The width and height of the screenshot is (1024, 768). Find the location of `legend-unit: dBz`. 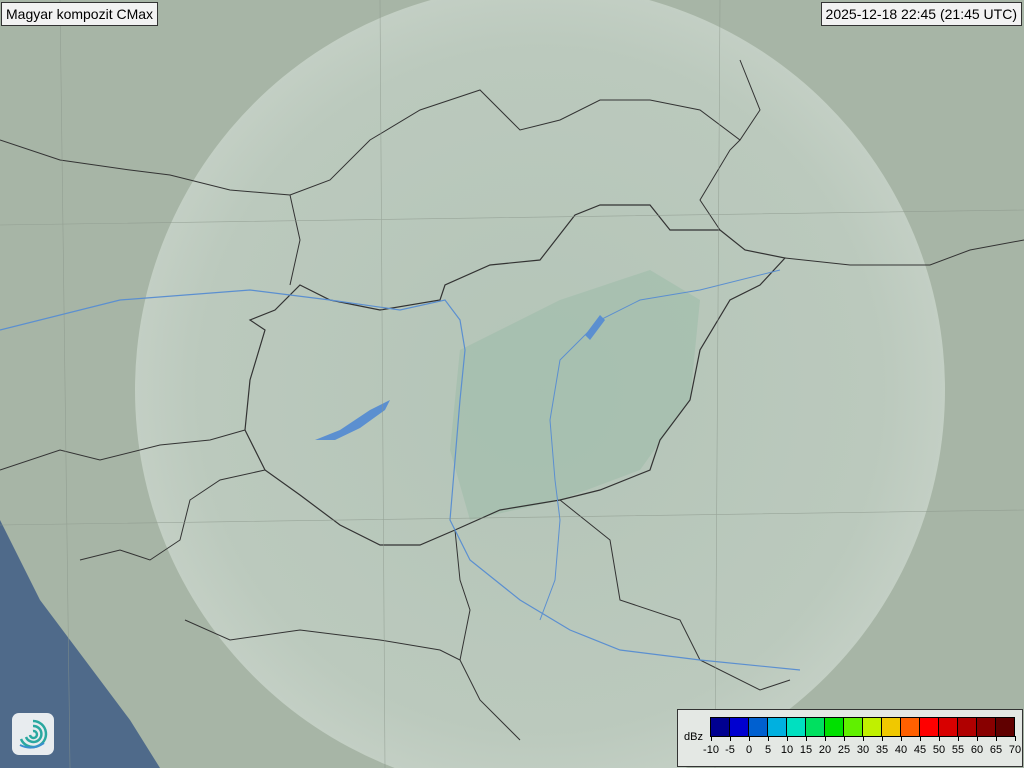

legend-unit: dBz is located at coordinates (693, 737).